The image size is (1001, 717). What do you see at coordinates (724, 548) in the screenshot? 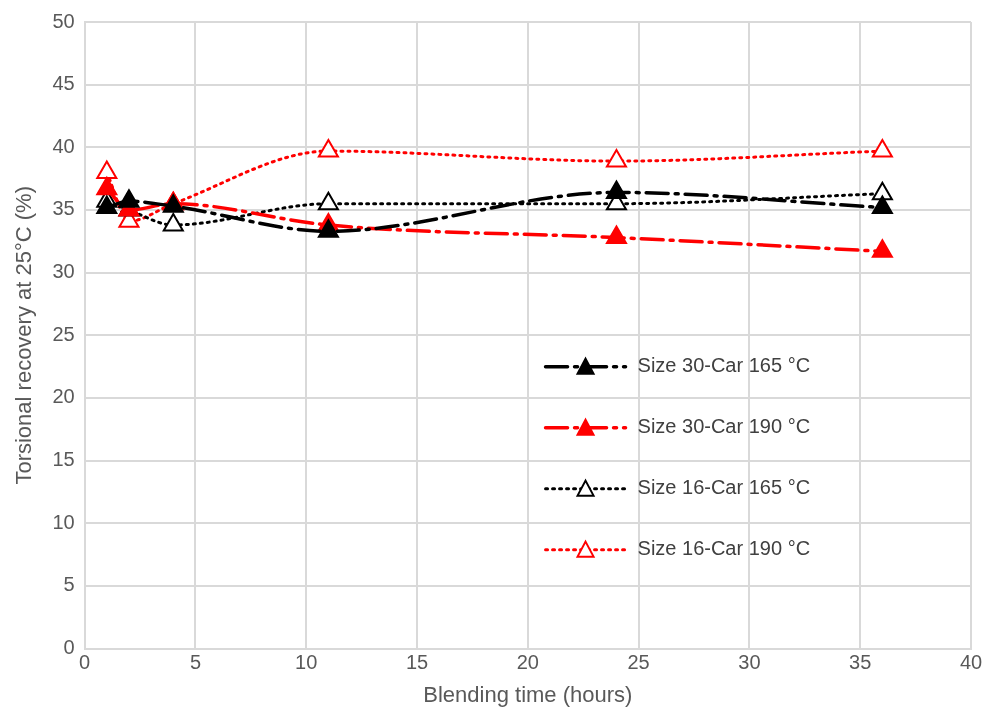
I see `legend-label: Size 16-Car 190 °C` at bounding box center [724, 548].